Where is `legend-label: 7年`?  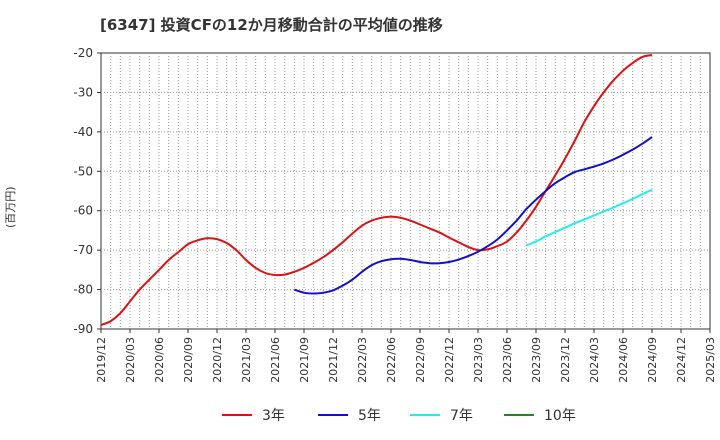
legend-label: 7年 is located at coordinates (461, 416).